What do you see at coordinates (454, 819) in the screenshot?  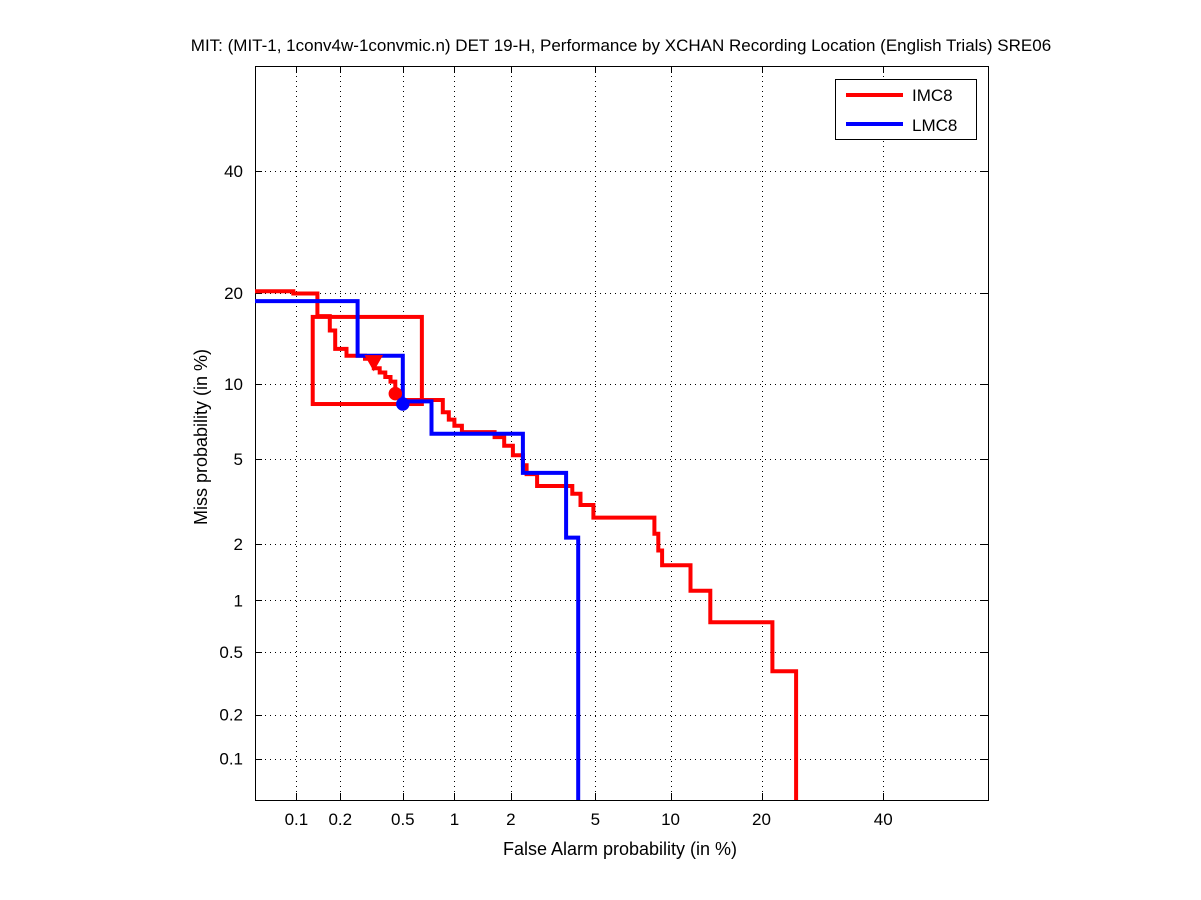 I see `x-tick-label: 1` at bounding box center [454, 819].